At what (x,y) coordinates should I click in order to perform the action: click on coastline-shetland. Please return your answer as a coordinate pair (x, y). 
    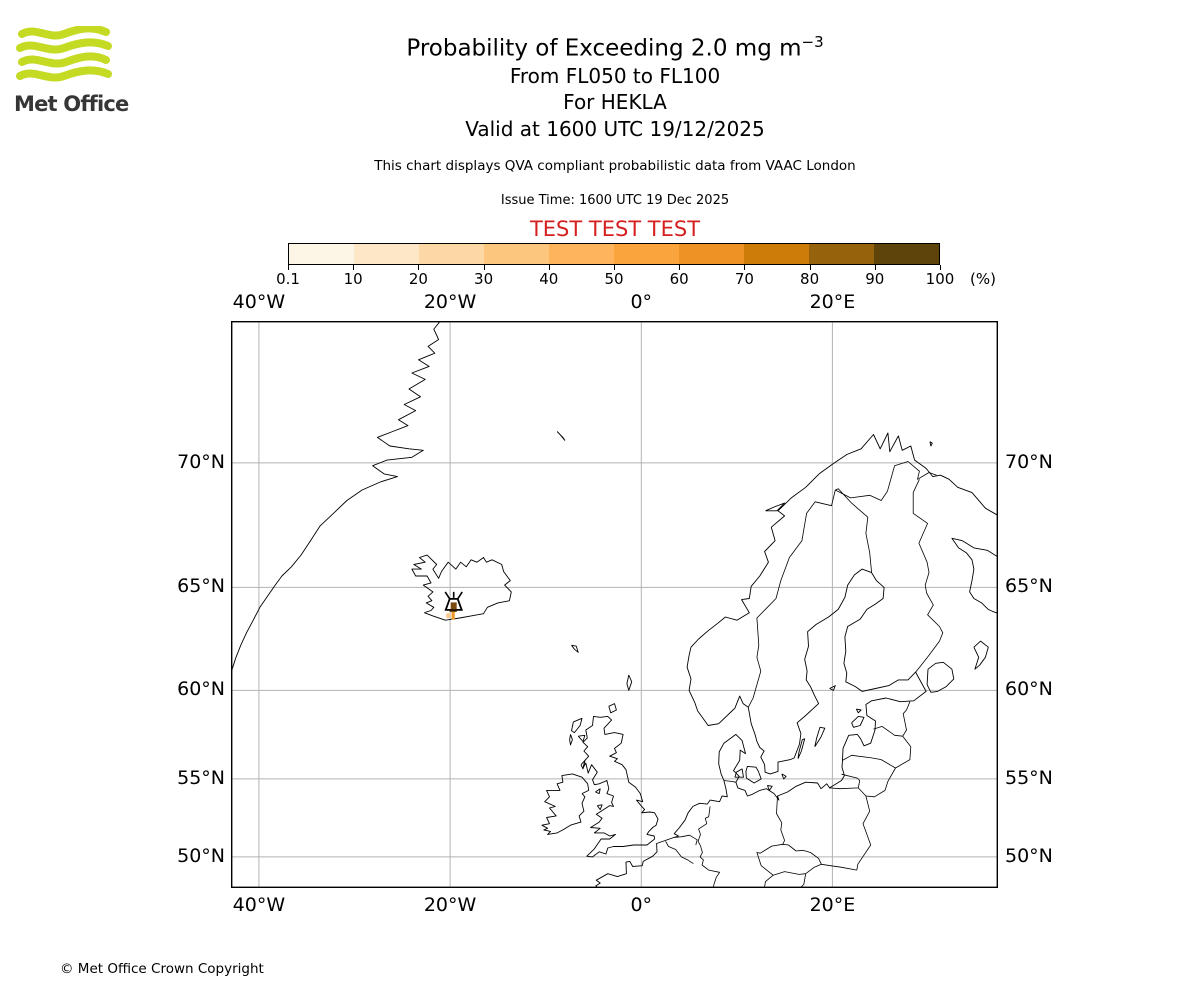
    Looking at the image, I should click on (629, 682).